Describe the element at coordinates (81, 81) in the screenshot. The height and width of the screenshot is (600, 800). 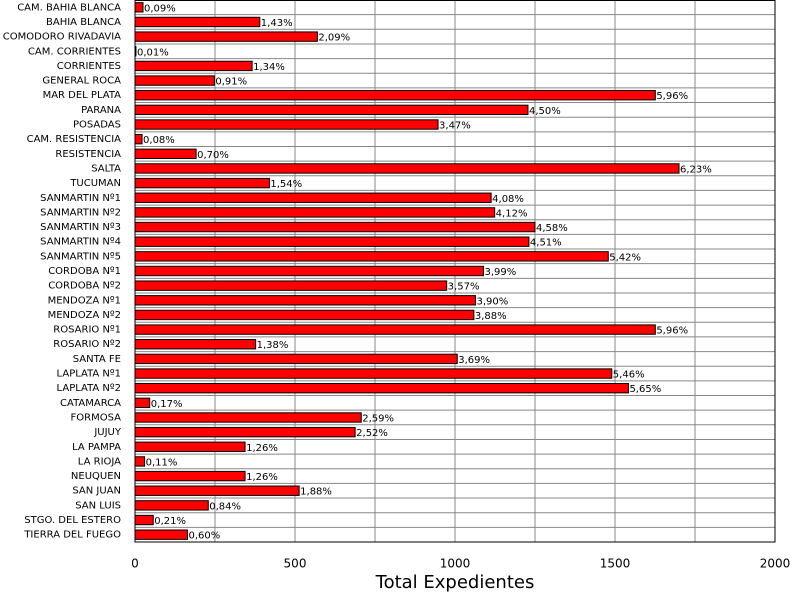
I see `y-tick-label: GENERAL ROCA` at that location.